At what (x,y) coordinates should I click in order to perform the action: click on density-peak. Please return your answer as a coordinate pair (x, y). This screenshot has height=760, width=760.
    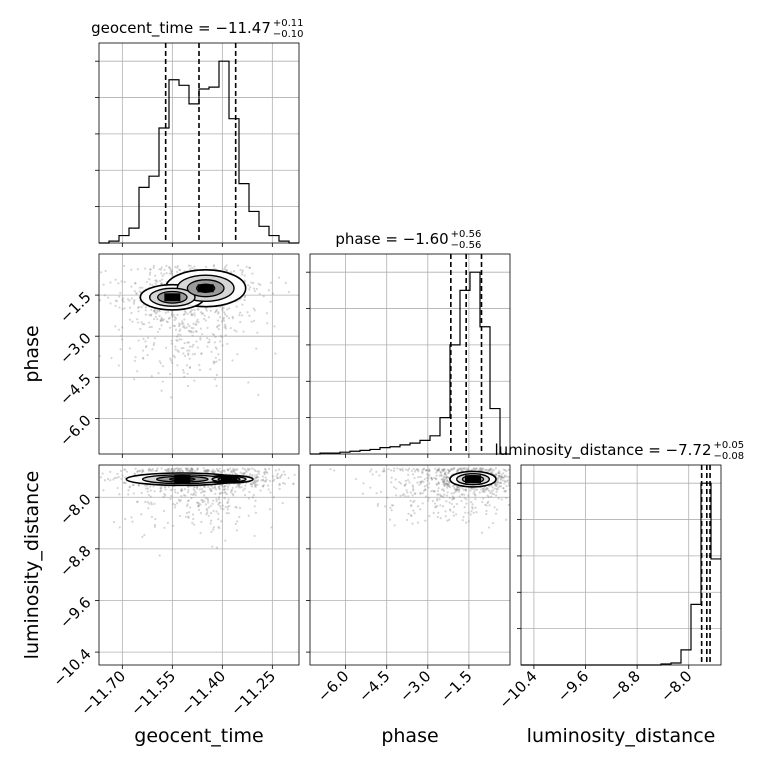
    Looking at the image, I should click on (229, 479).